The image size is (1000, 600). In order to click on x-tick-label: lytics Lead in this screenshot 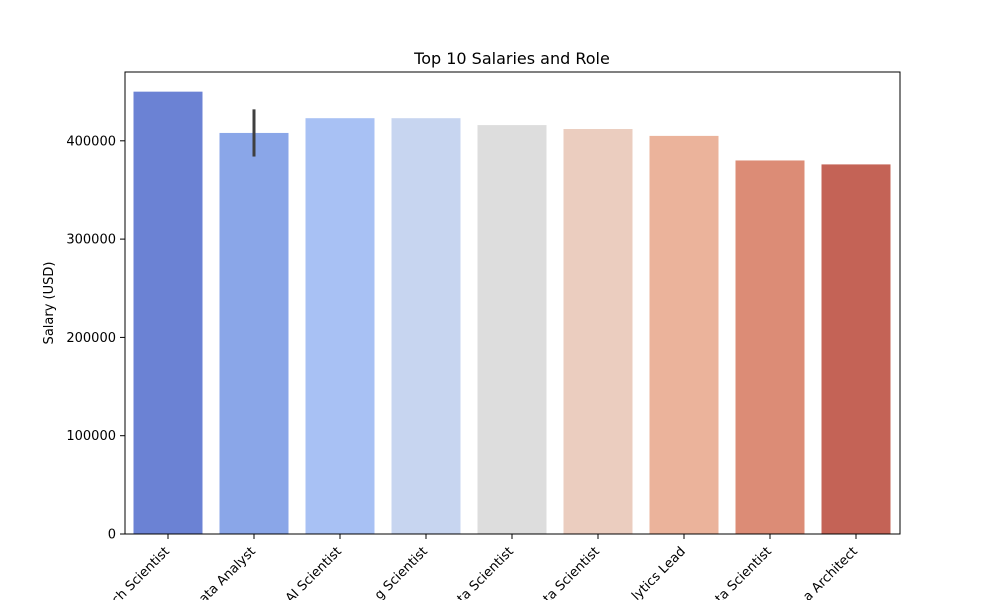, I will do `click(659, 572)`.